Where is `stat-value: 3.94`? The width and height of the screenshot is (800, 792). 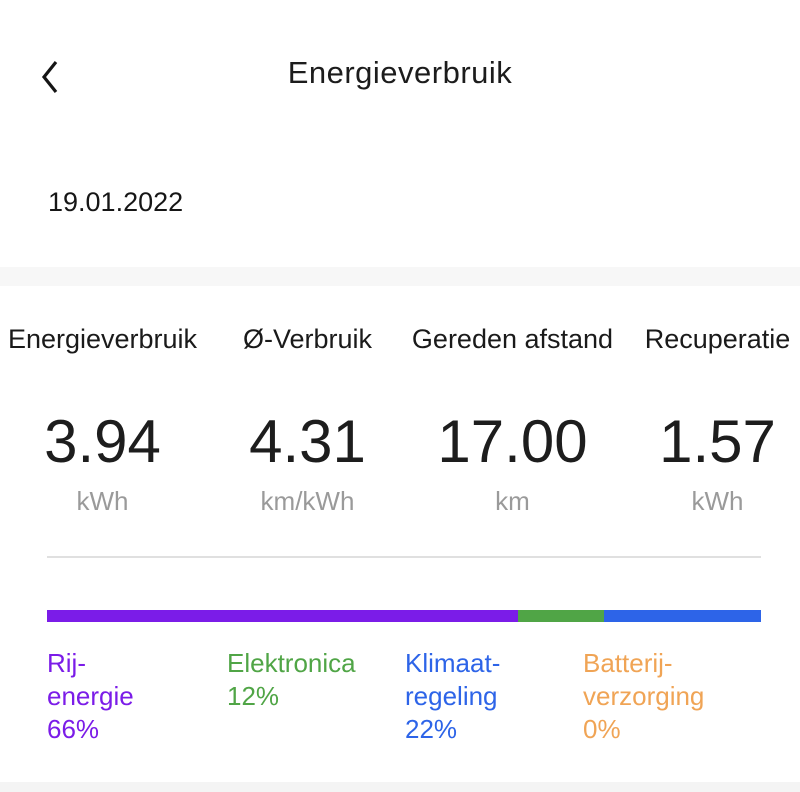
stat-value: 3.94 is located at coordinates (102, 441).